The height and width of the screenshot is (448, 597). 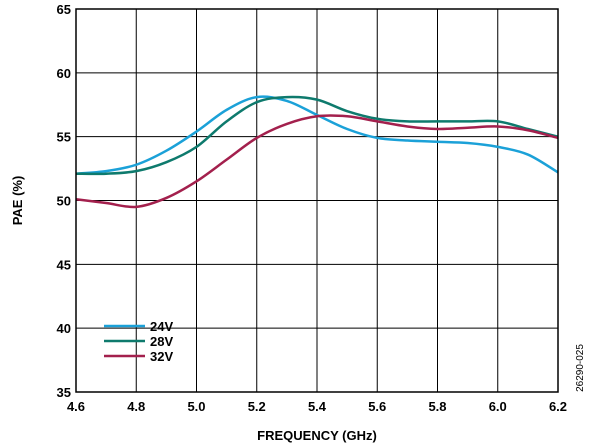 I want to click on x-axis-title: FREQUENCY (GHz), so click(x=317, y=435).